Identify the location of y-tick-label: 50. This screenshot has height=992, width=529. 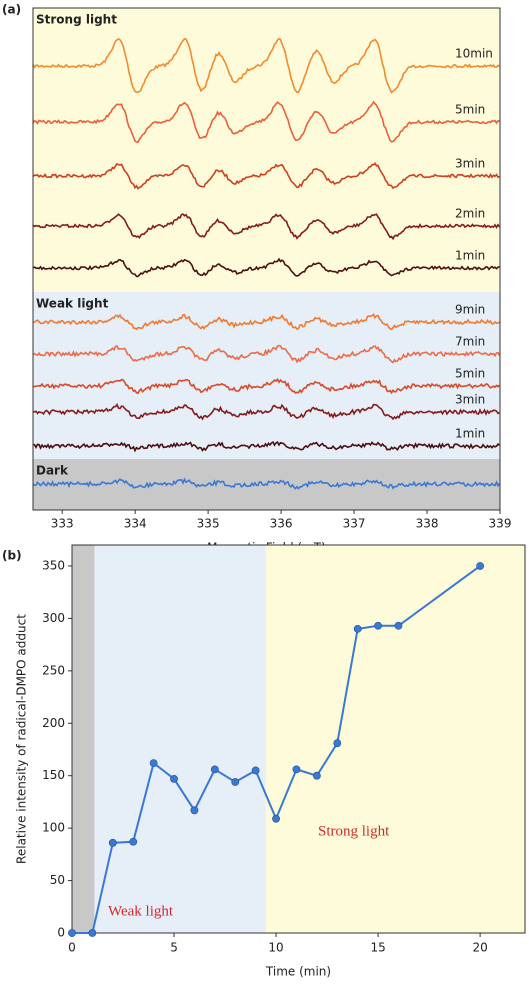
(57, 880).